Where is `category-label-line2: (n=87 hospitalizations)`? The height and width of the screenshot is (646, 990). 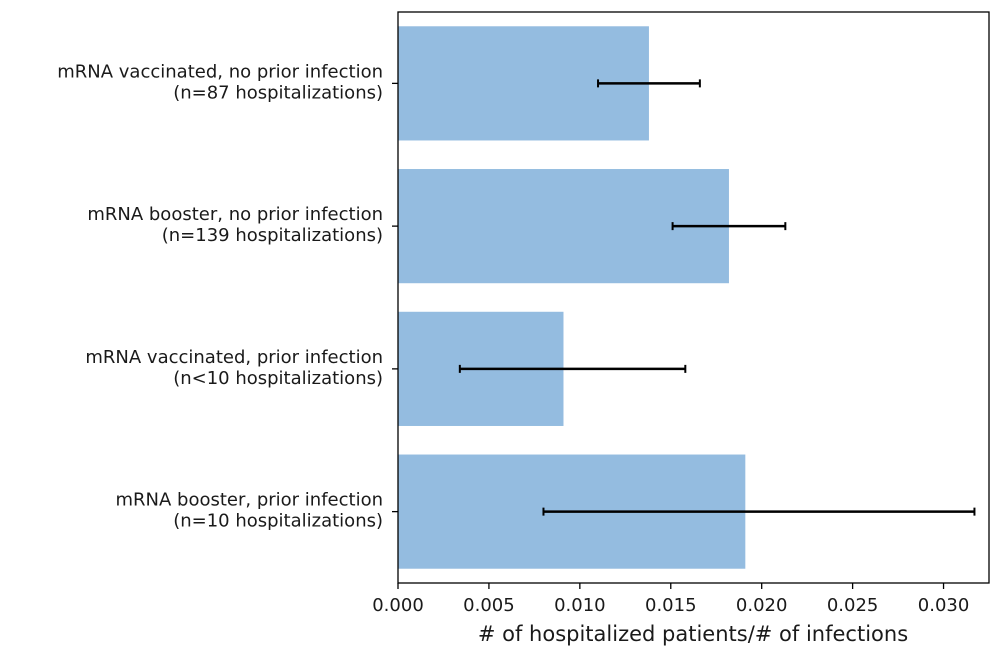
category-label-line2: (n=87 hospitalizations) is located at coordinates (278, 92).